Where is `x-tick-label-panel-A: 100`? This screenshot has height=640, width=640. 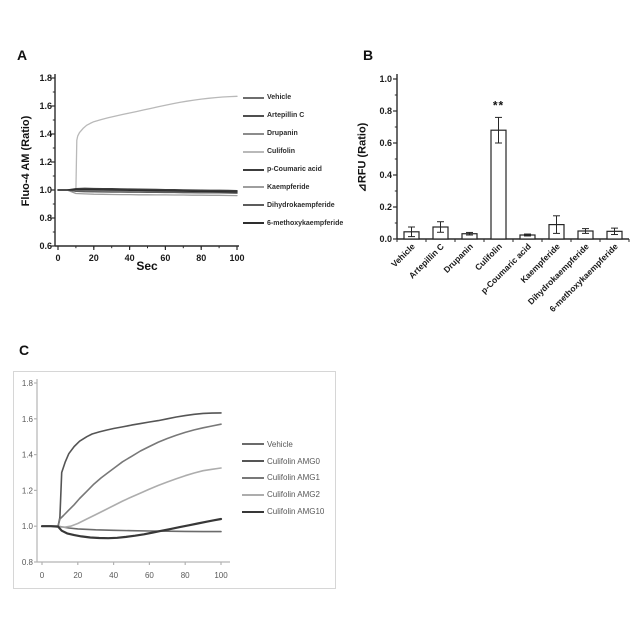
x-tick-label-panel-A: 100 is located at coordinates (236, 258).